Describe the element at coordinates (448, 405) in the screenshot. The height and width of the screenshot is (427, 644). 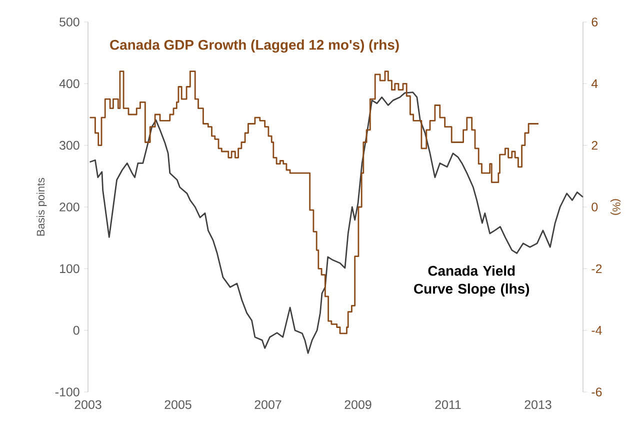
I see `x-tick-label: 2011` at that location.